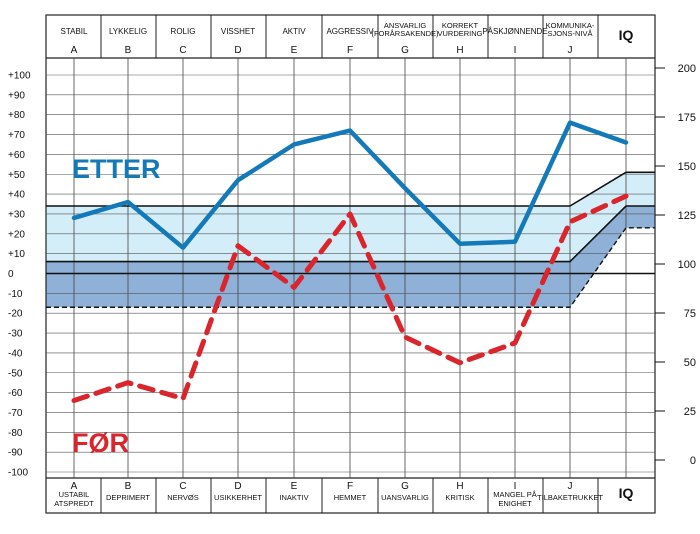  I want to click on y-left-tick-label: +20, so click(16, 234).